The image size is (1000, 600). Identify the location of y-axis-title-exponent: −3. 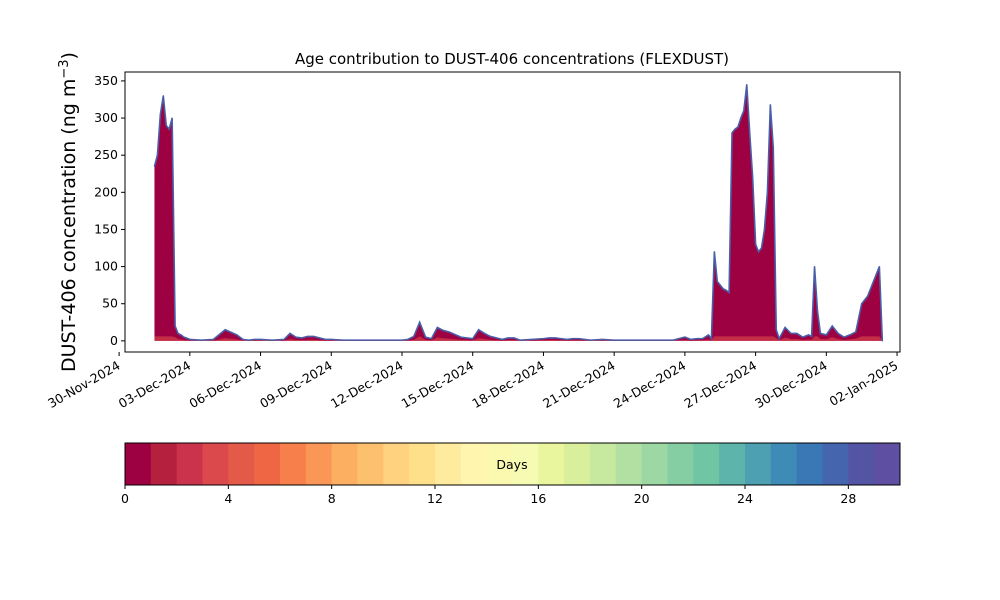
(64, 68).